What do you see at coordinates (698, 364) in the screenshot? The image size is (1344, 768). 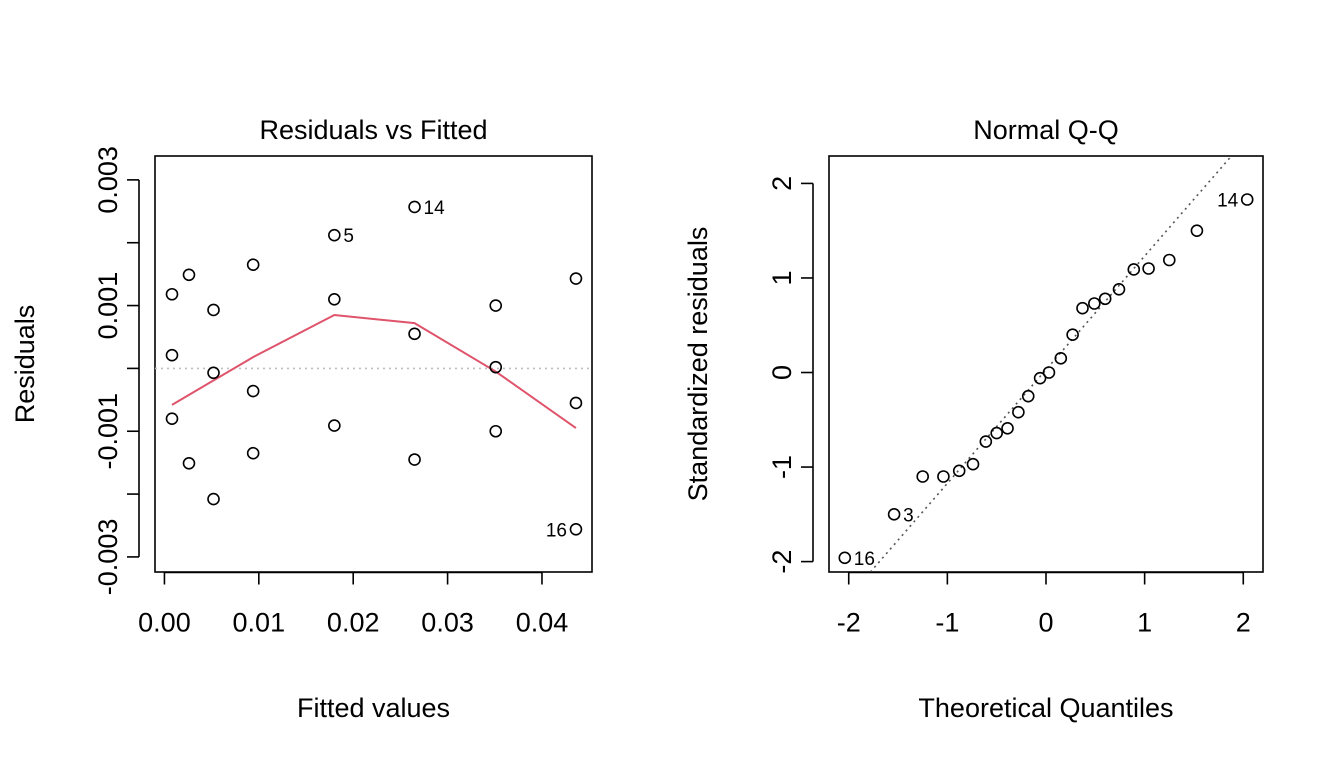 I see `y-axis-label: Standardized residuals` at bounding box center [698, 364].